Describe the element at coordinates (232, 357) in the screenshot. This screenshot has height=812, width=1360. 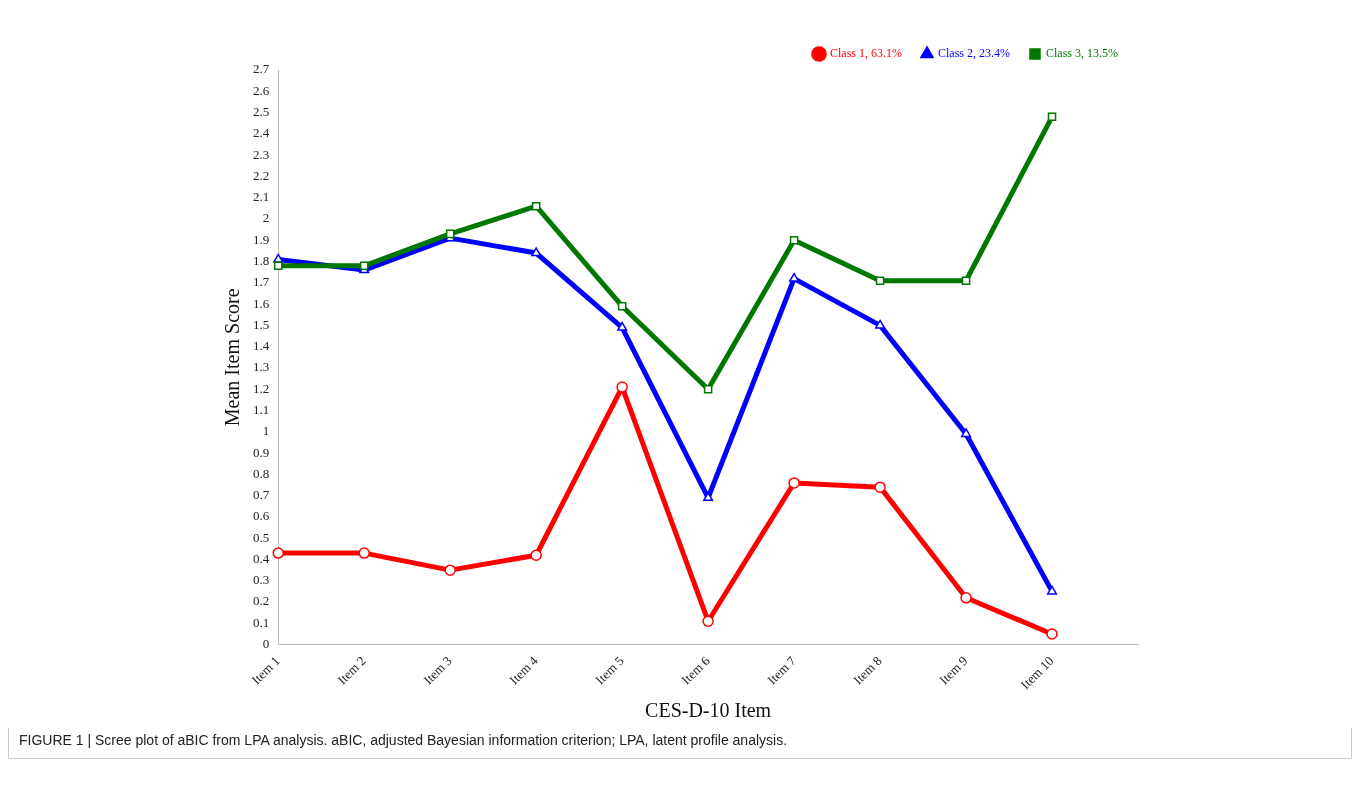
I see `y-axis-title: Mean Item Score` at that location.